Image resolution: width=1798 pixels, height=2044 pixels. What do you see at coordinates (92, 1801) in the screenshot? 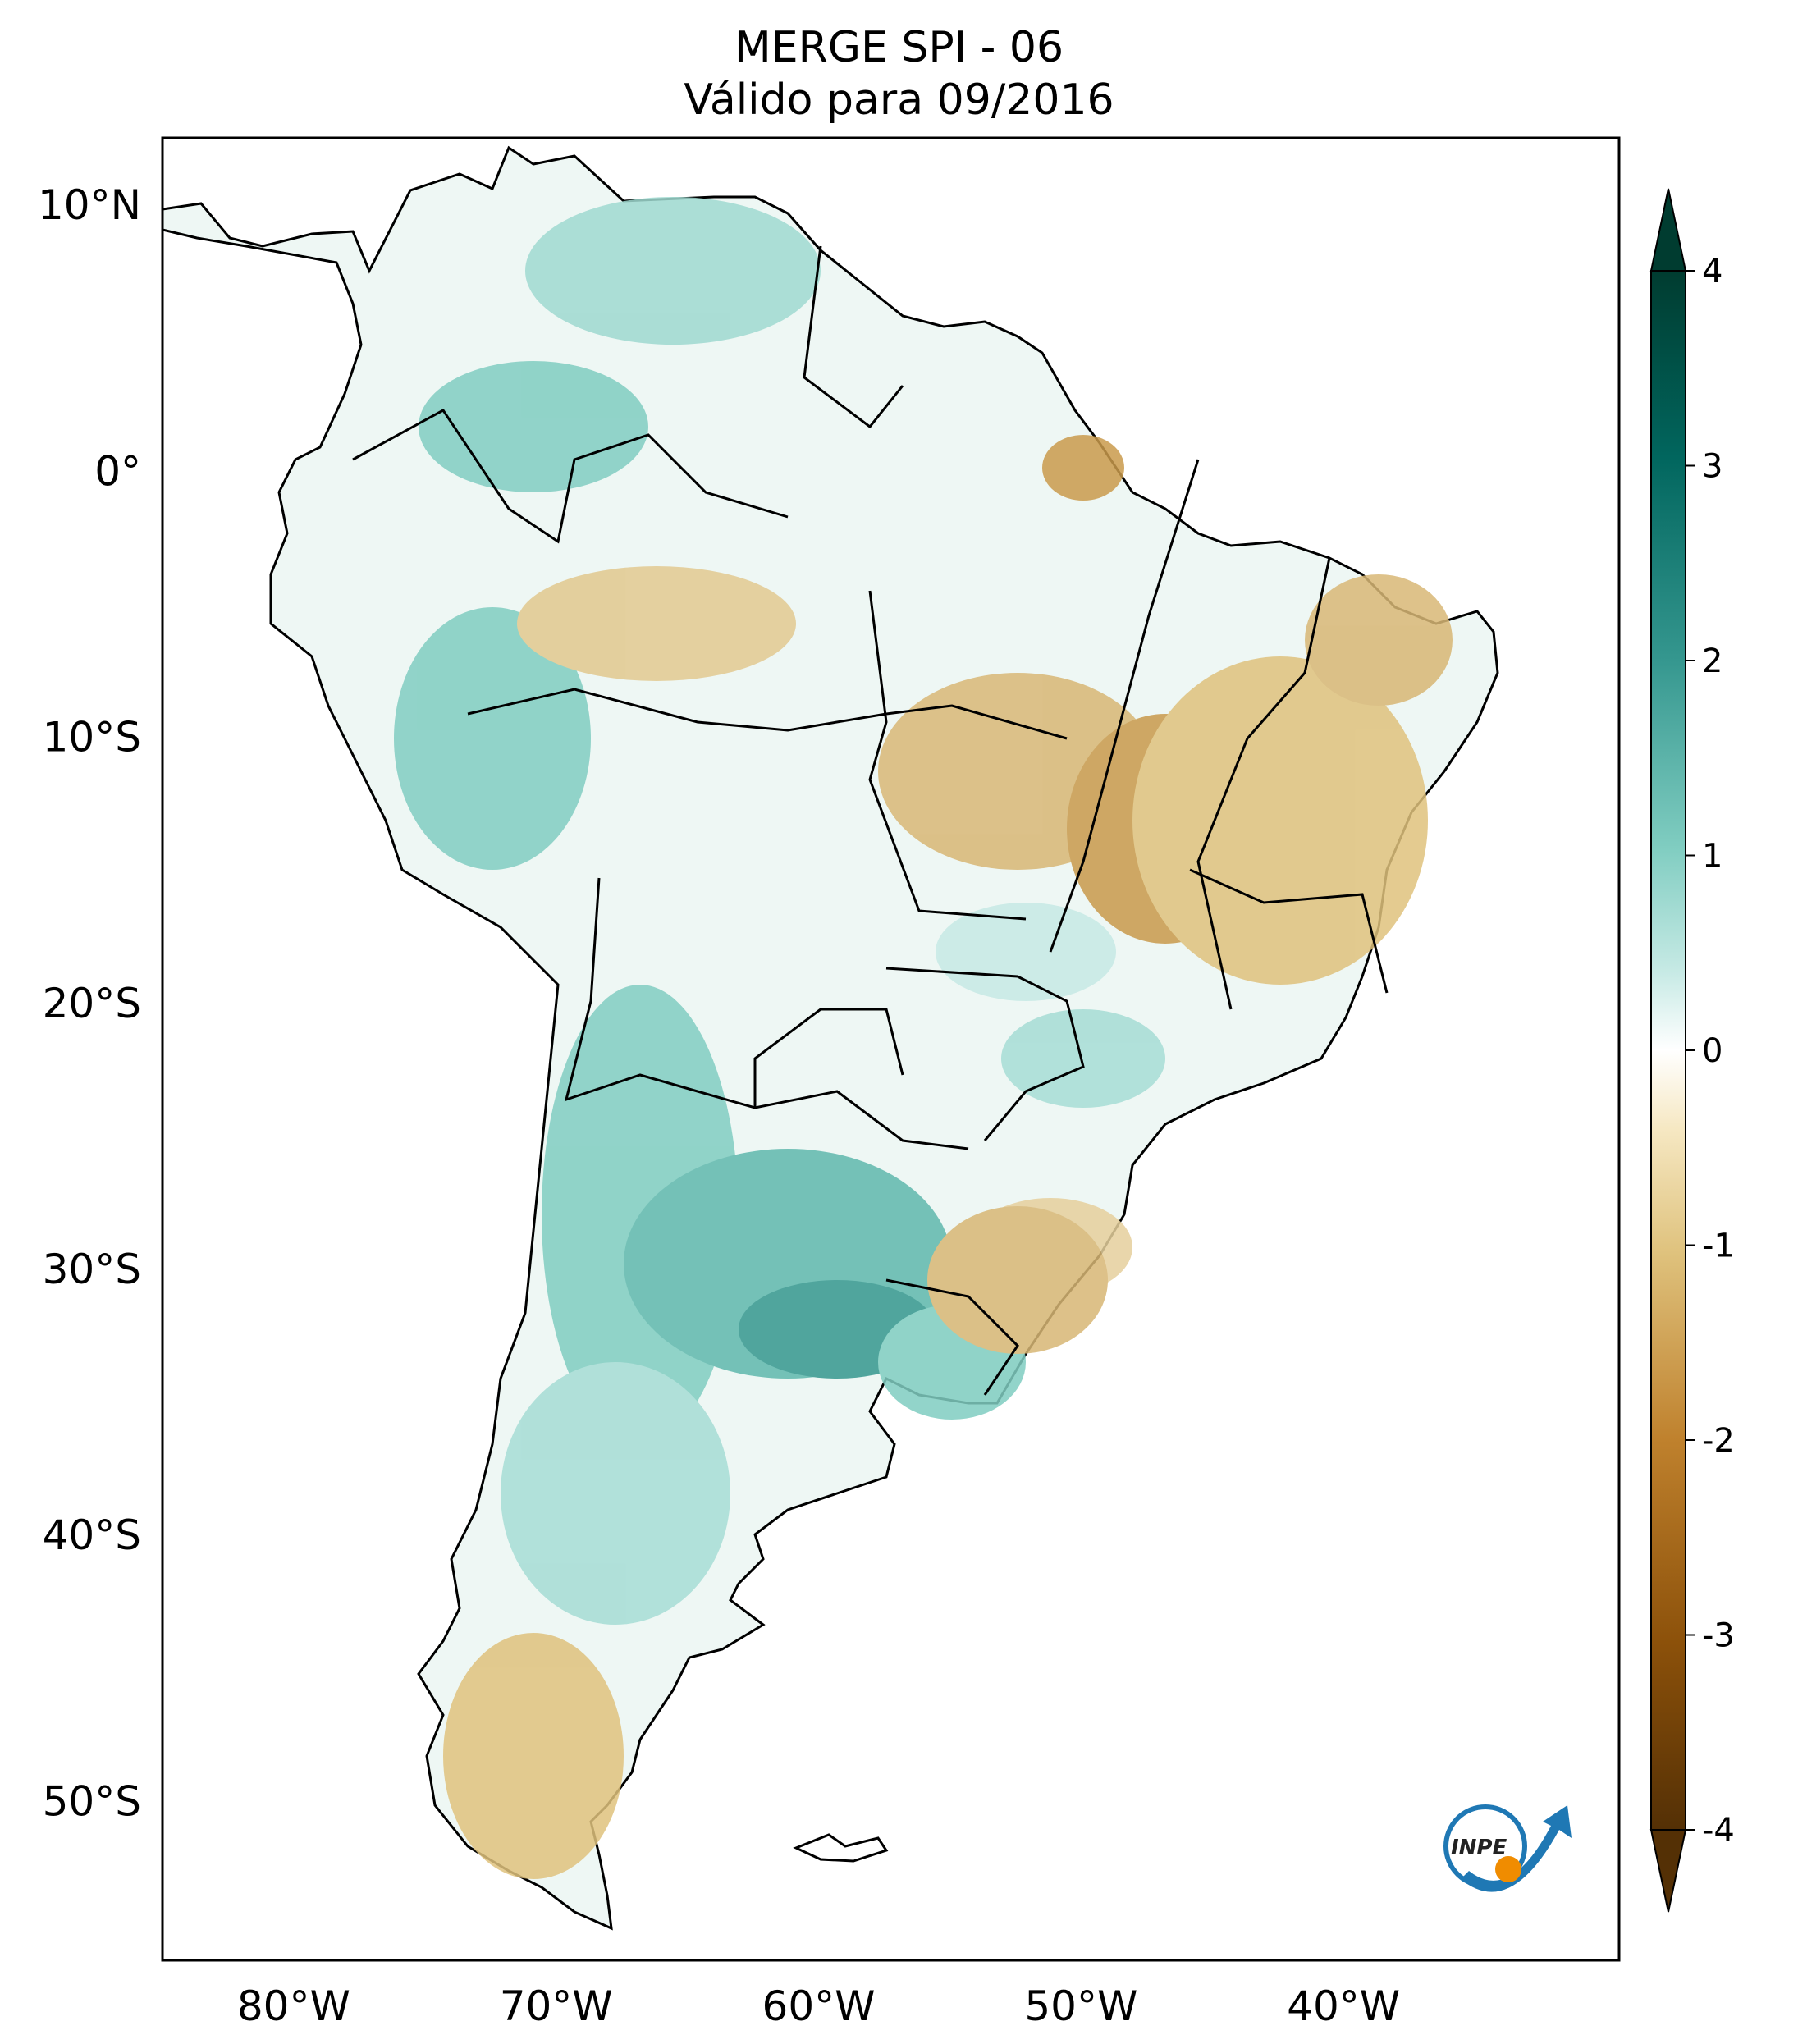
I see `lat-tick-label: 50°S` at bounding box center [92, 1801].